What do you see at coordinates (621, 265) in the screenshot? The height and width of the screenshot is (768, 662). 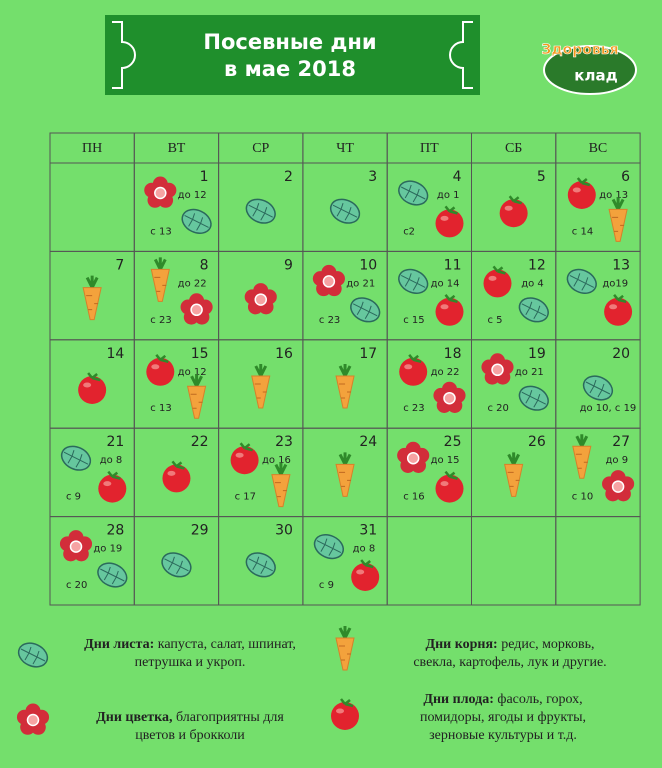 I see `day-number: 13` at bounding box center [621, 265].